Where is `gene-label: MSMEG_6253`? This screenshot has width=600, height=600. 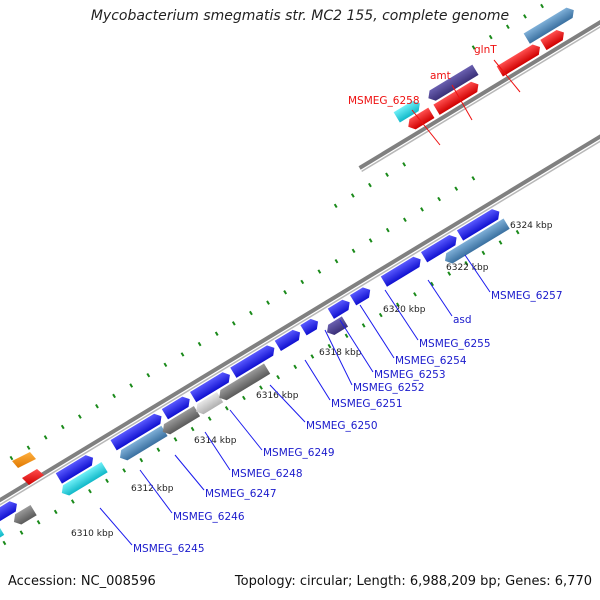
gene-label: MSMEG_6253 is located at coordinates (410, 375).